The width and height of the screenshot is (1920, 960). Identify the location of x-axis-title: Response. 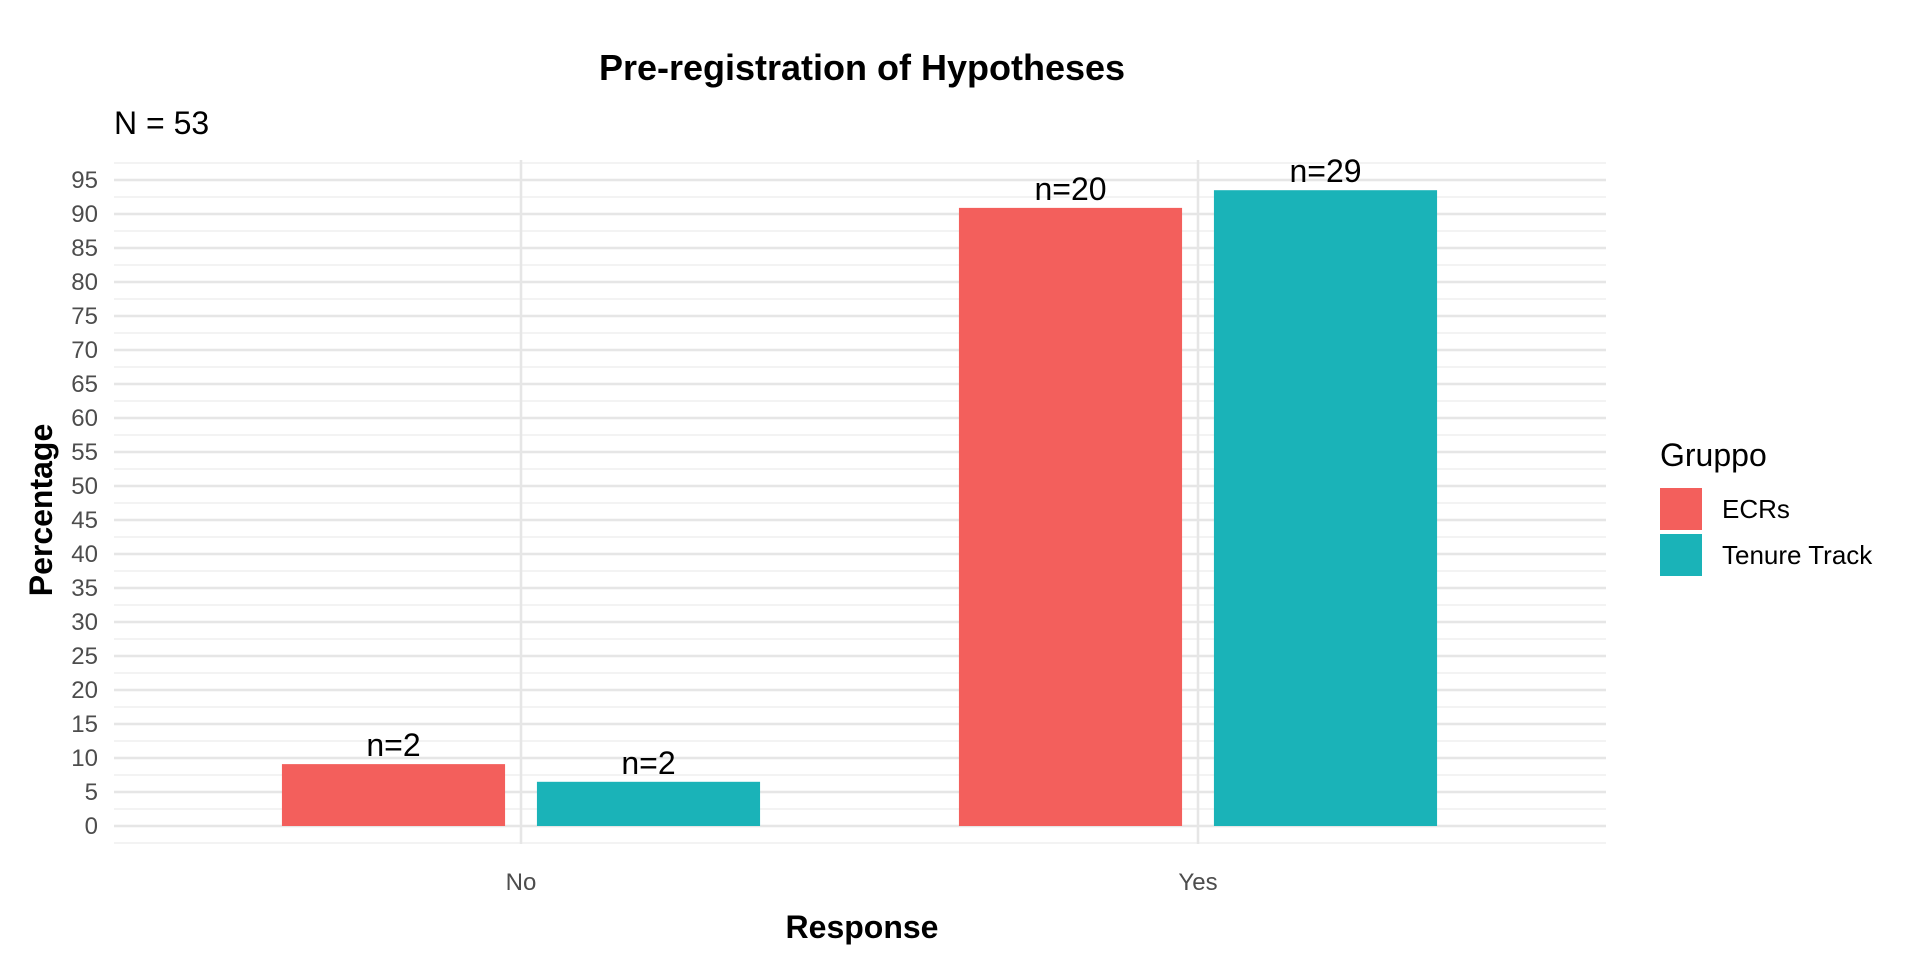
(862, 927).